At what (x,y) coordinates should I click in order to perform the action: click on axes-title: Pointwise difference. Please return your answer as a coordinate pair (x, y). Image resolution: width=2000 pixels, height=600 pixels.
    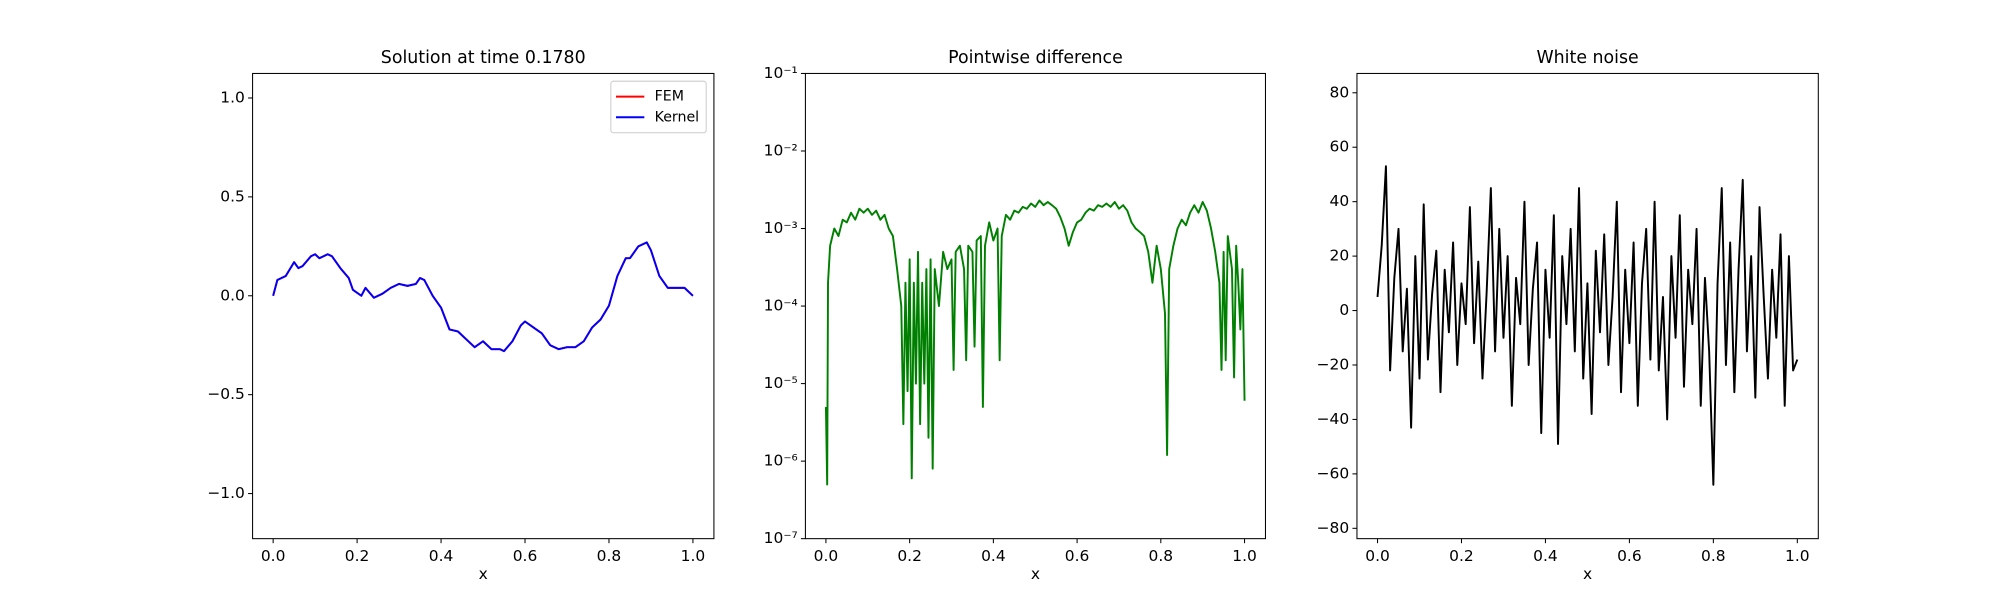
    Looking at the image, I should click on (1035, 58).